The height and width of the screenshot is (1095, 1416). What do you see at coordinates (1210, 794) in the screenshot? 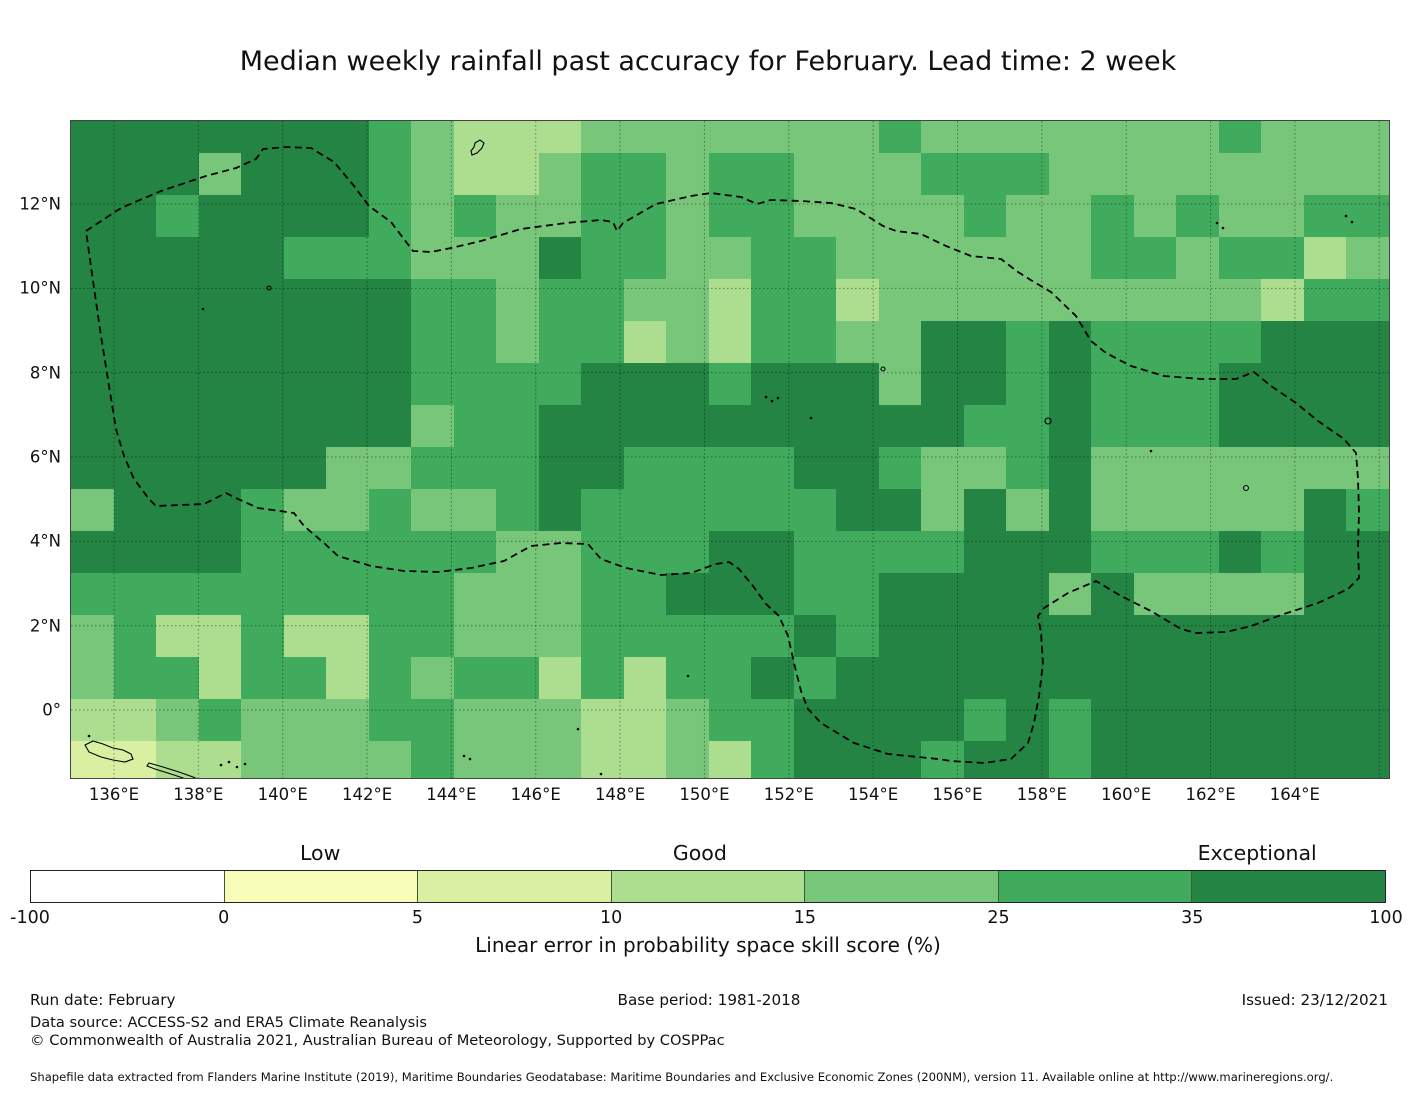
I see `x-tick-label: 162°E` at bounding box center [1210, 794].